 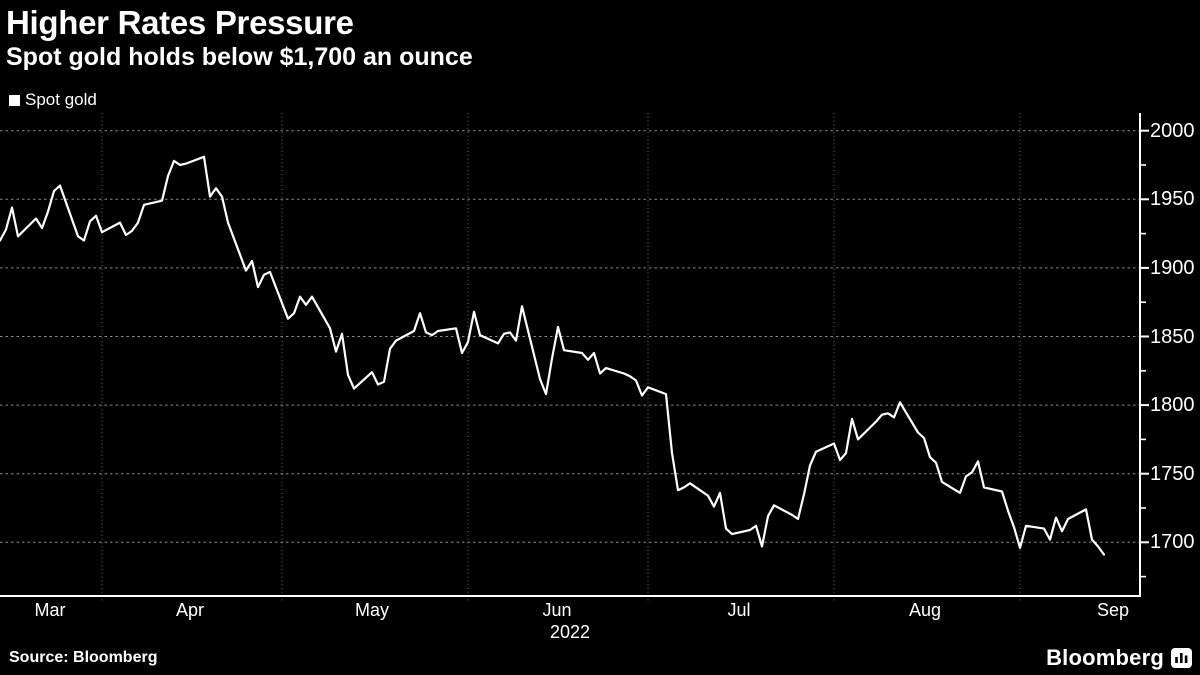 What do you see at coordinates (1172, 267) in the screenshot?
I see `y-tick-label: 1900` at bounding box center [1172, 267].